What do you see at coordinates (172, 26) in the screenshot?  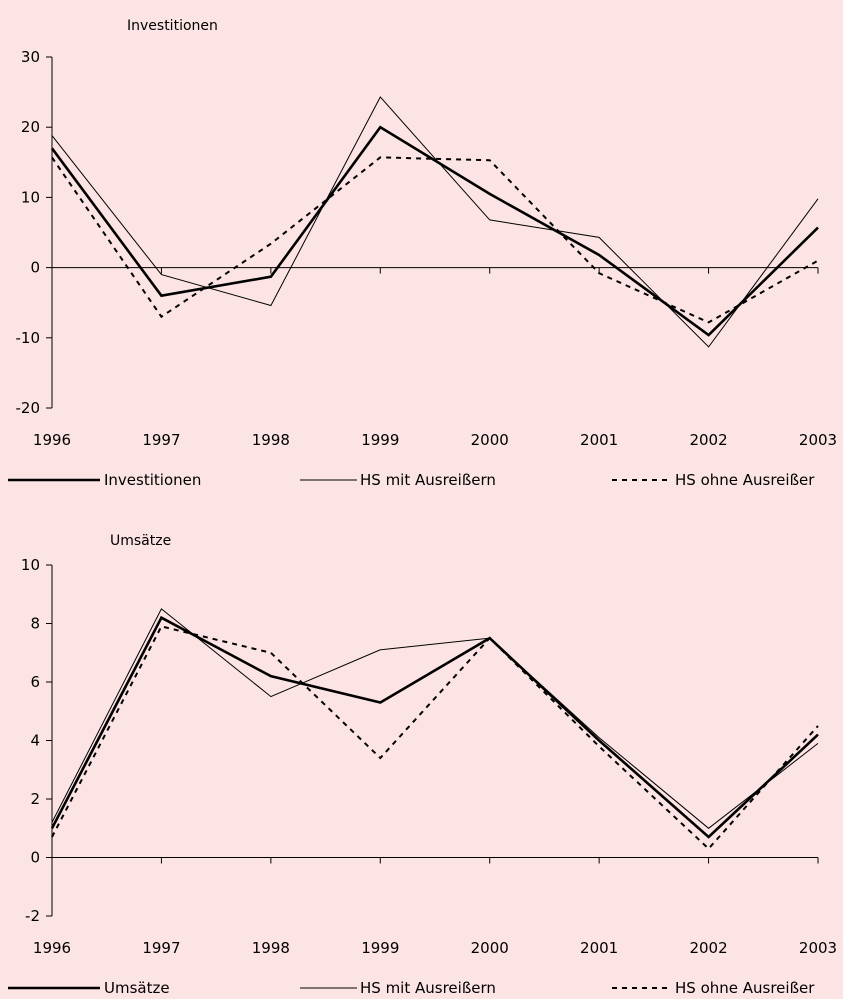 I see `chart-title: Investitionen` at bounding box center [172, 26].